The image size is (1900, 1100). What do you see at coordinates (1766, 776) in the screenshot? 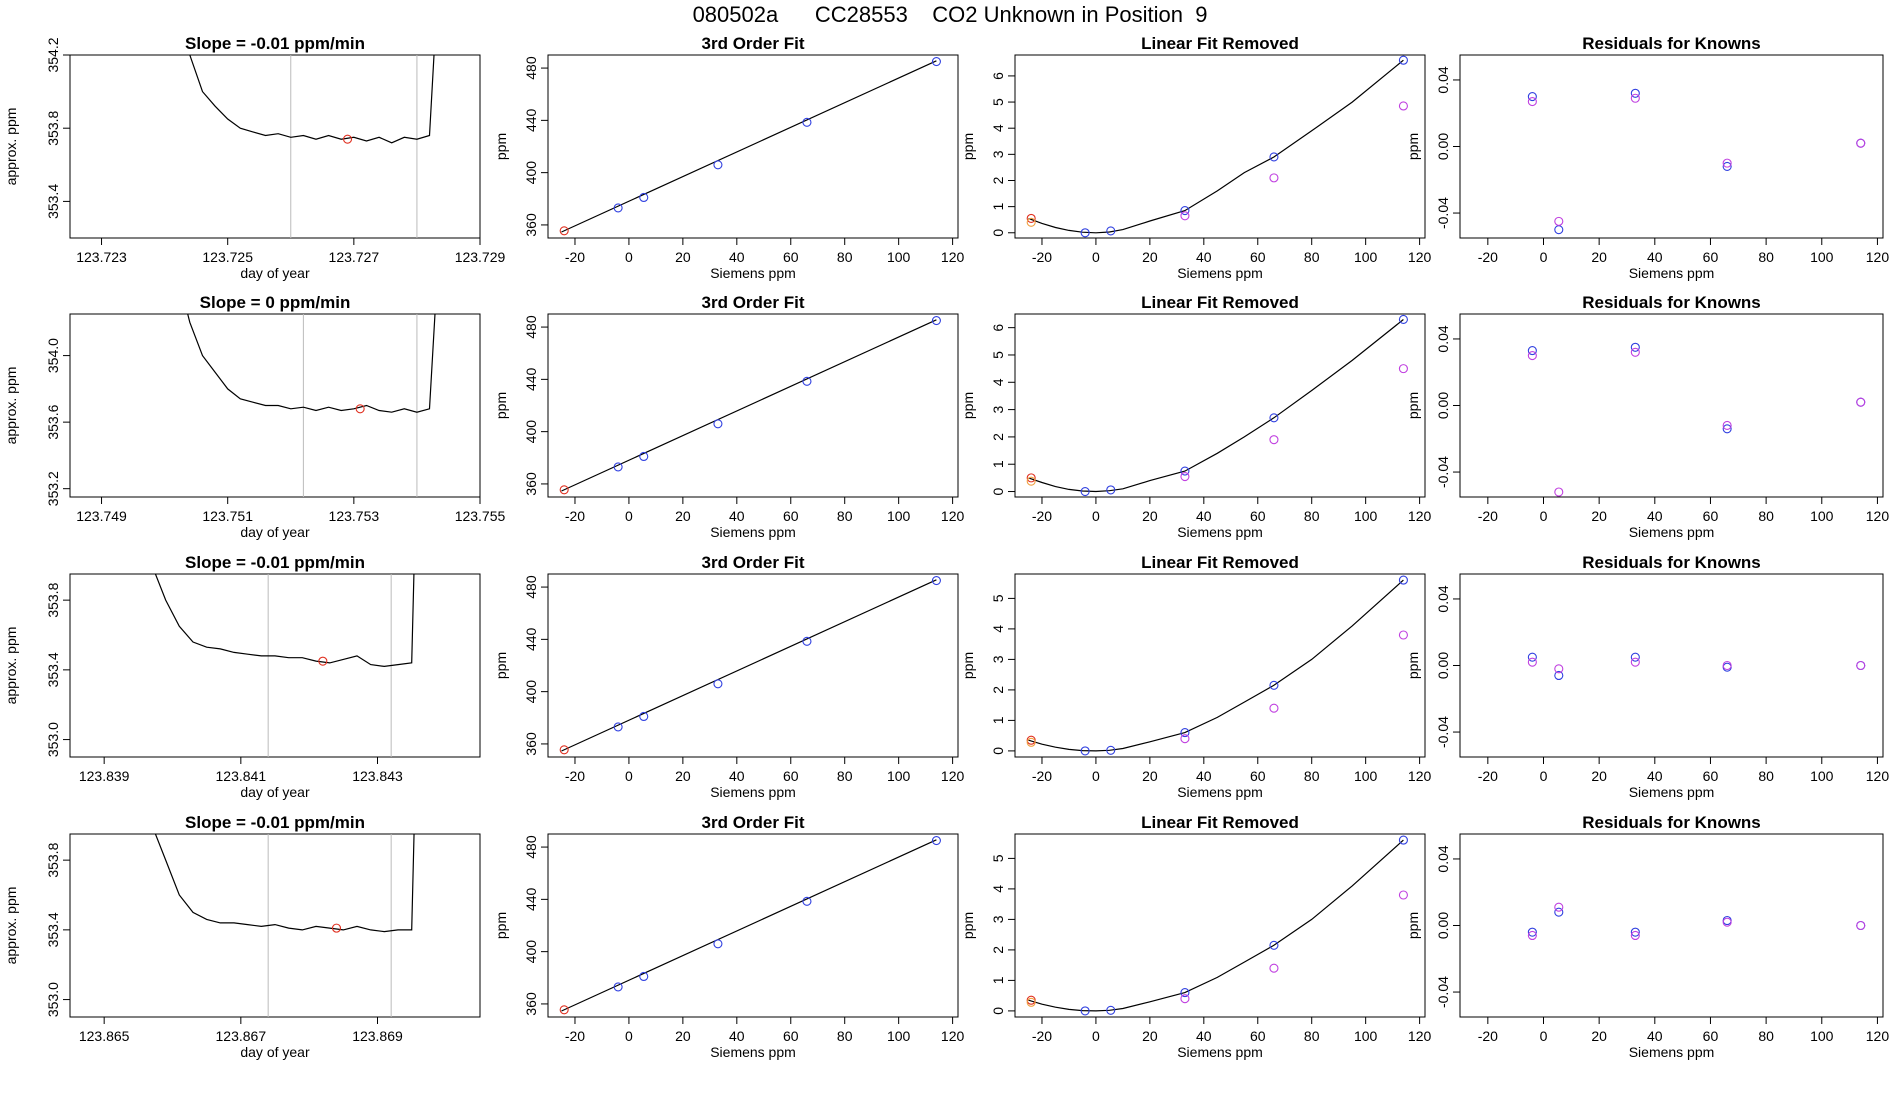
I see `r3-res-xtick-label: 80` at bounding box center [1766, 776].